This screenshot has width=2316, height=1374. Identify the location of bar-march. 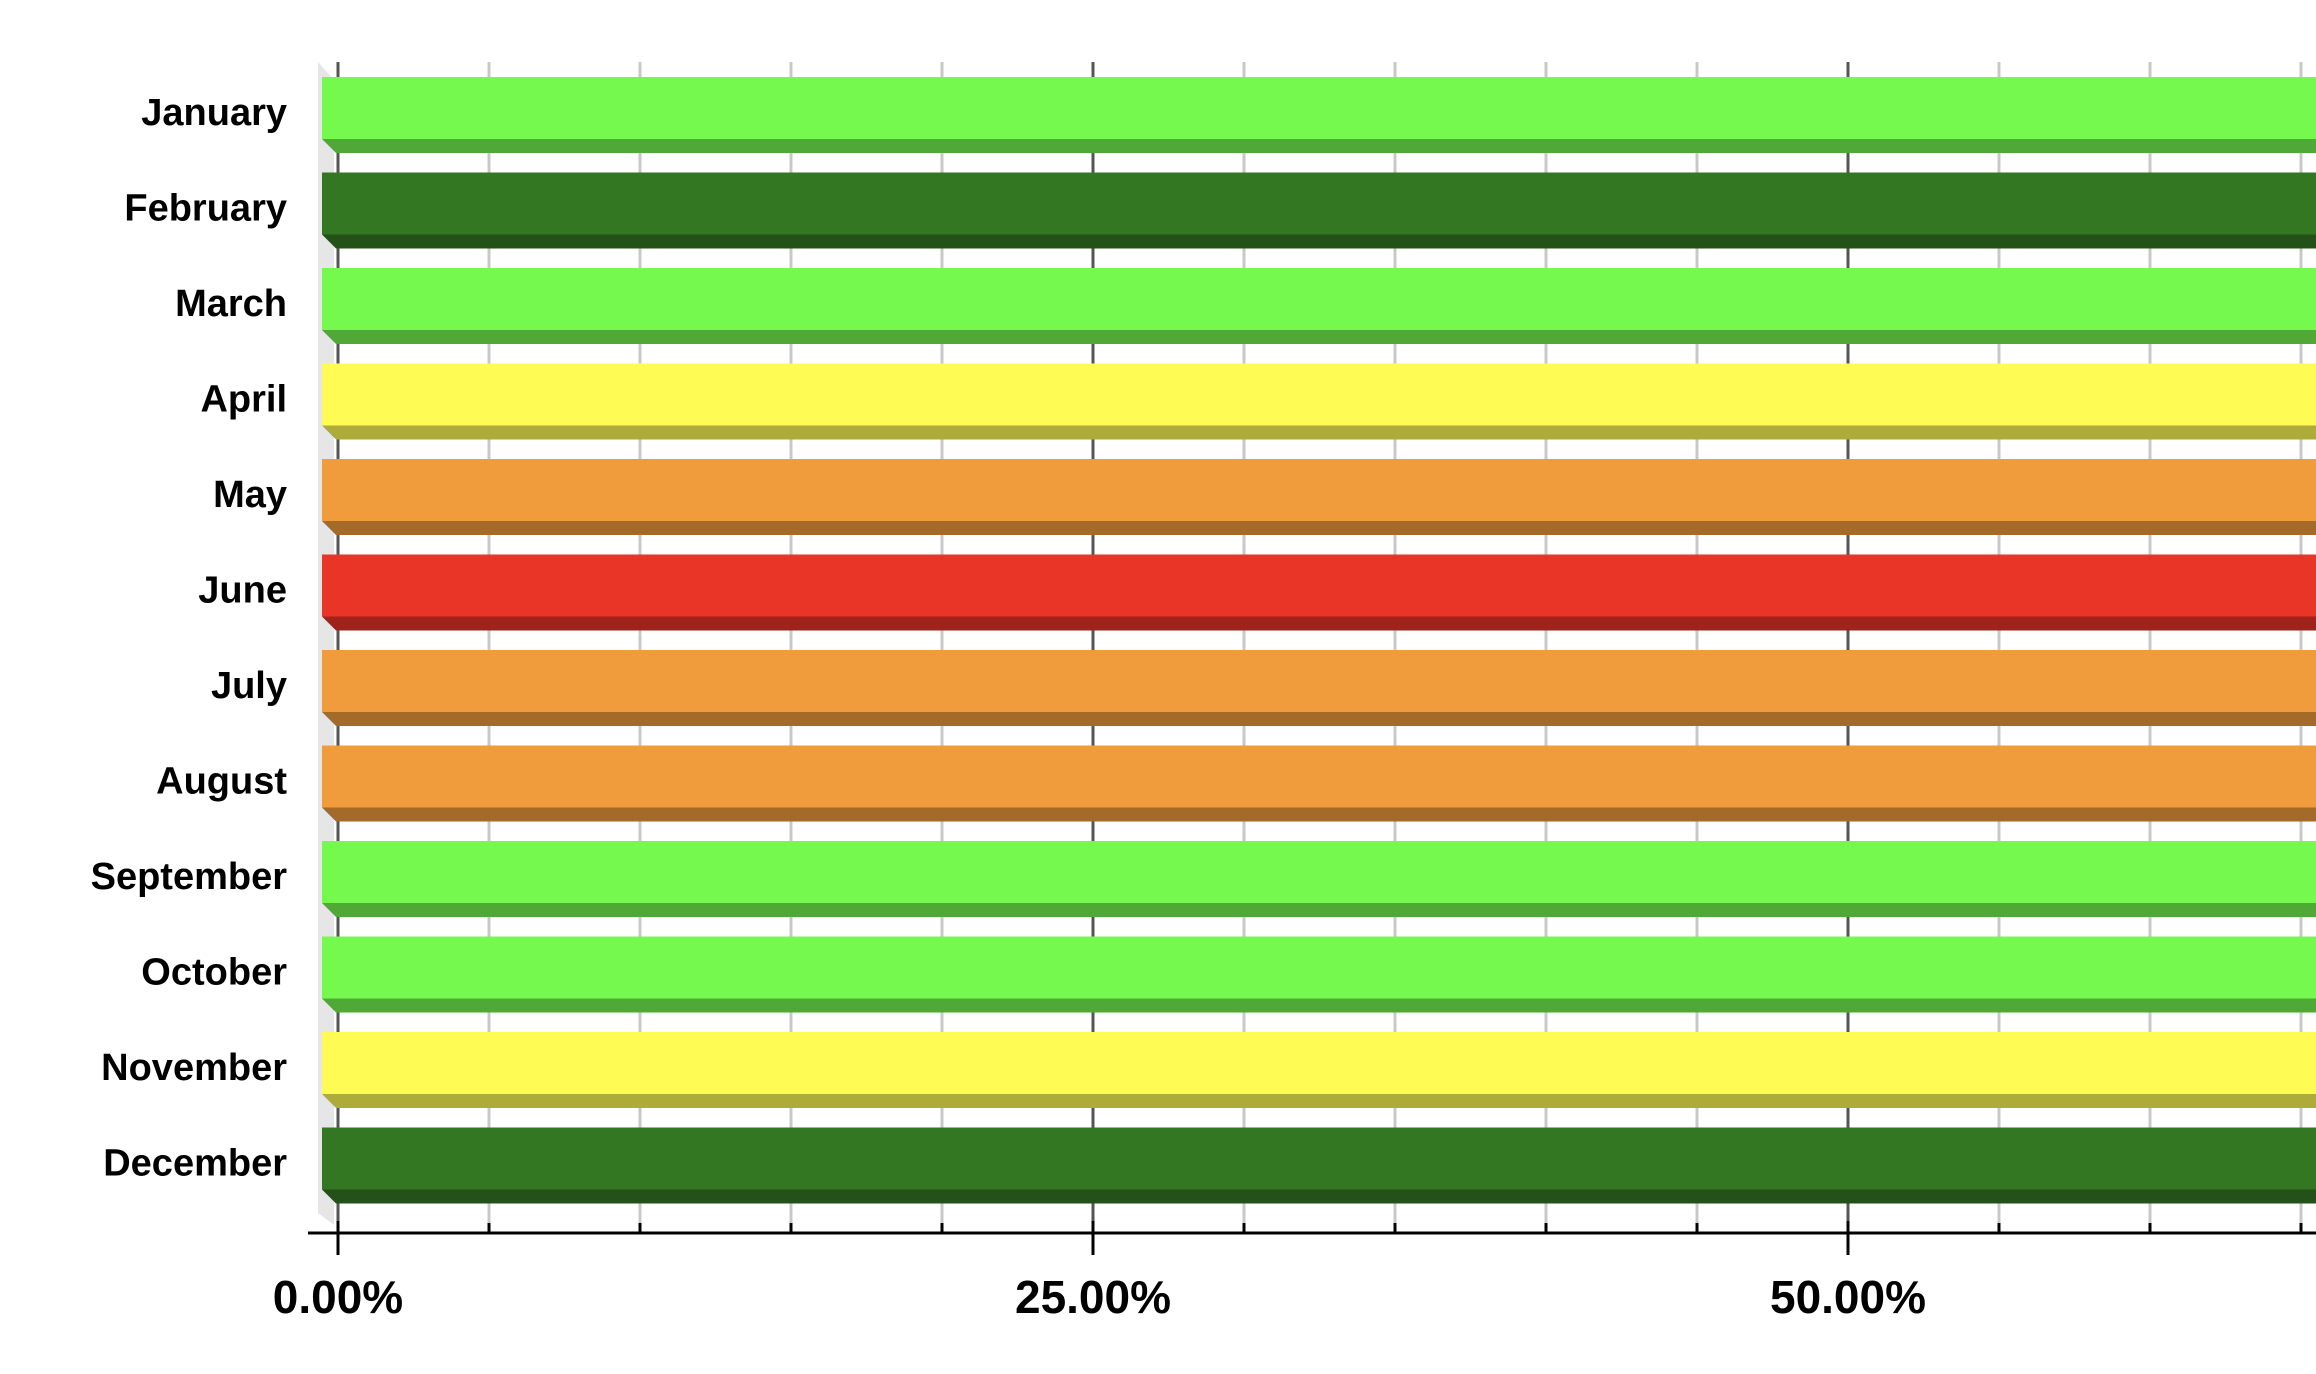
(1319, 306).